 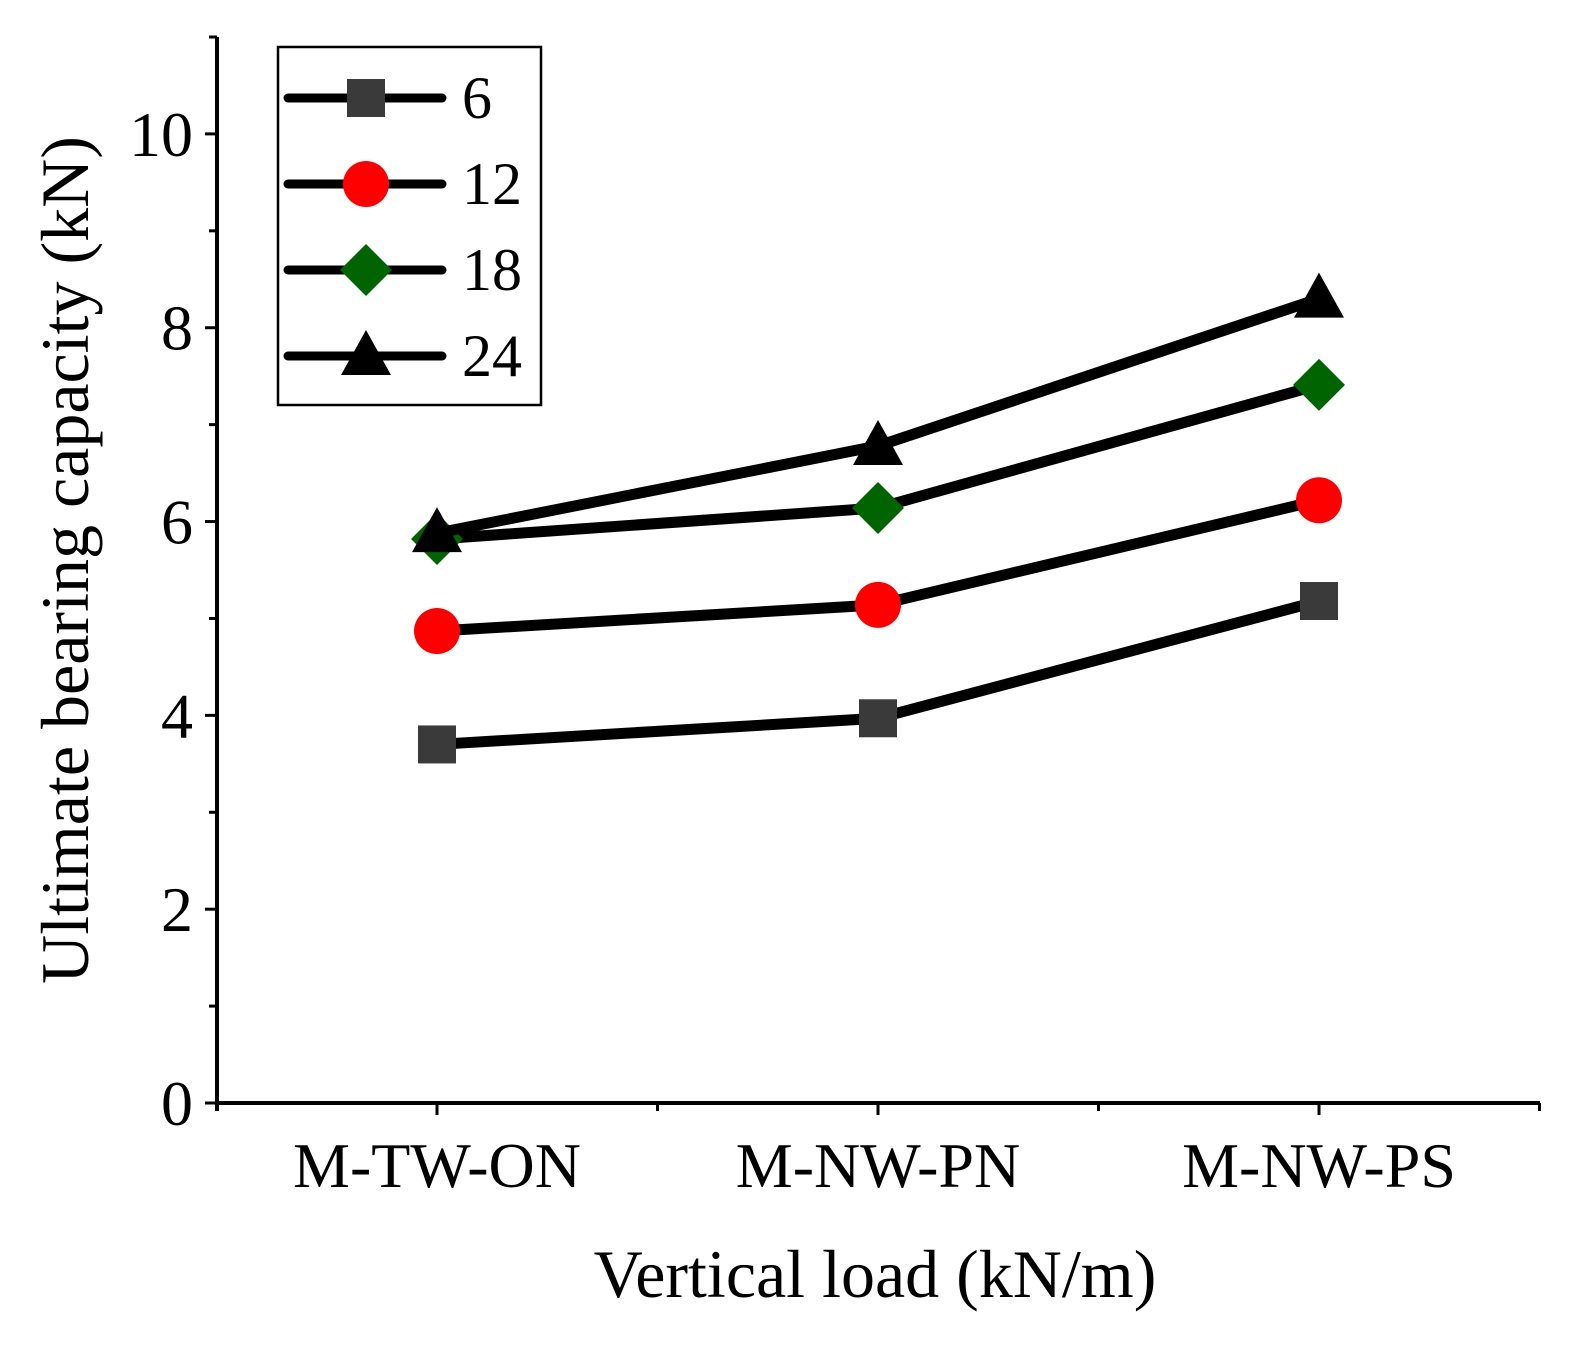 I want to click on legend-item: 12, so click(x=402, y=184).